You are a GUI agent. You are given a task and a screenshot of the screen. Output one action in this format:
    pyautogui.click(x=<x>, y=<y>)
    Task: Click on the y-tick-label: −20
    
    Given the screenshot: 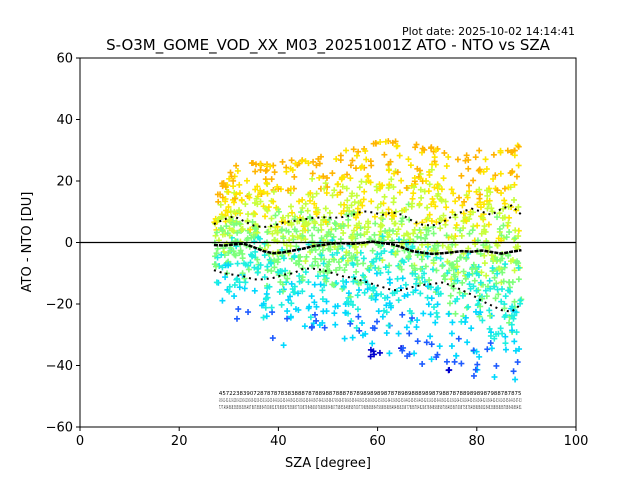 What is the action you would take?
    pyautogui.click(x=59, y=305)
    